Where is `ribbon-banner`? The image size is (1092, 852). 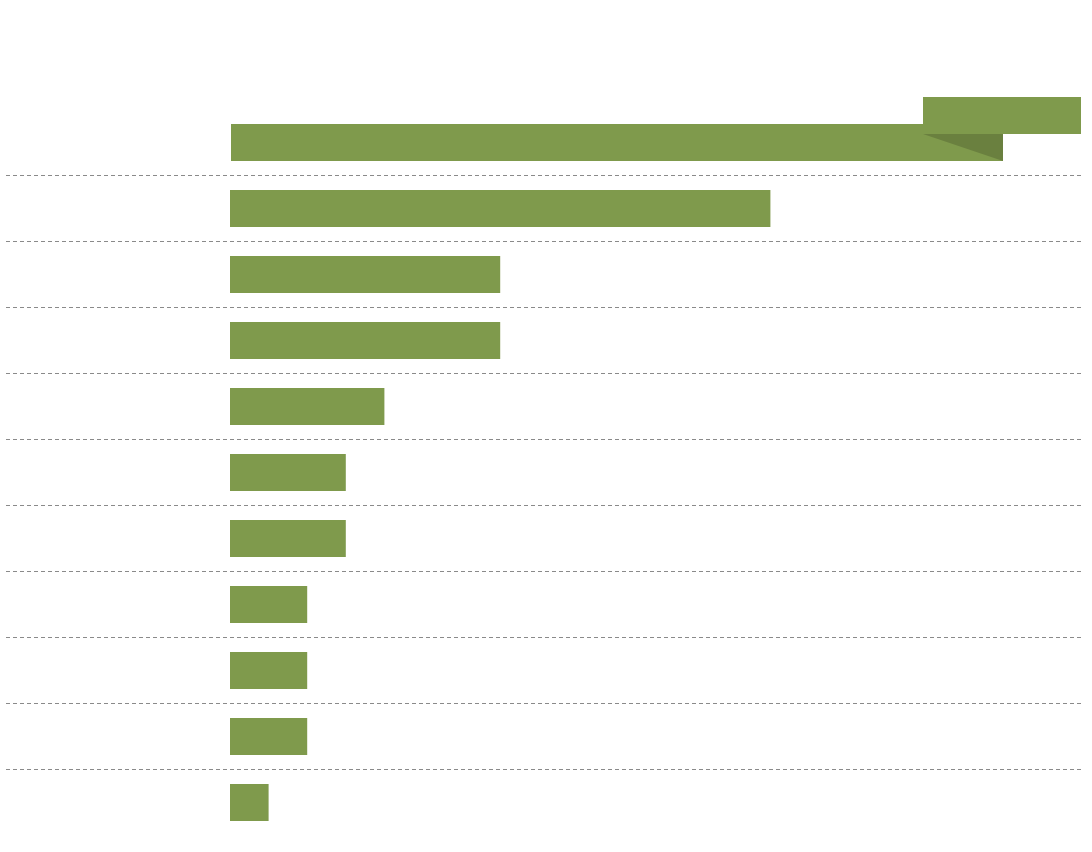
ribbon-banner is located at coordinates (1002, 115).